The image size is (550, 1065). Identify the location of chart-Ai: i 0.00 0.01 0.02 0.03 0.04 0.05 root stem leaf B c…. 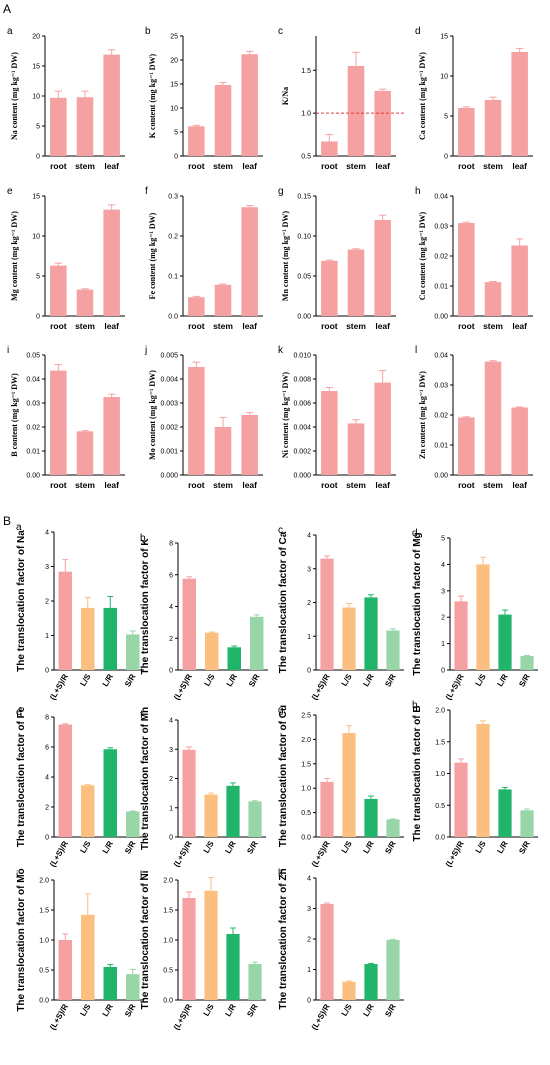
(66, 417).